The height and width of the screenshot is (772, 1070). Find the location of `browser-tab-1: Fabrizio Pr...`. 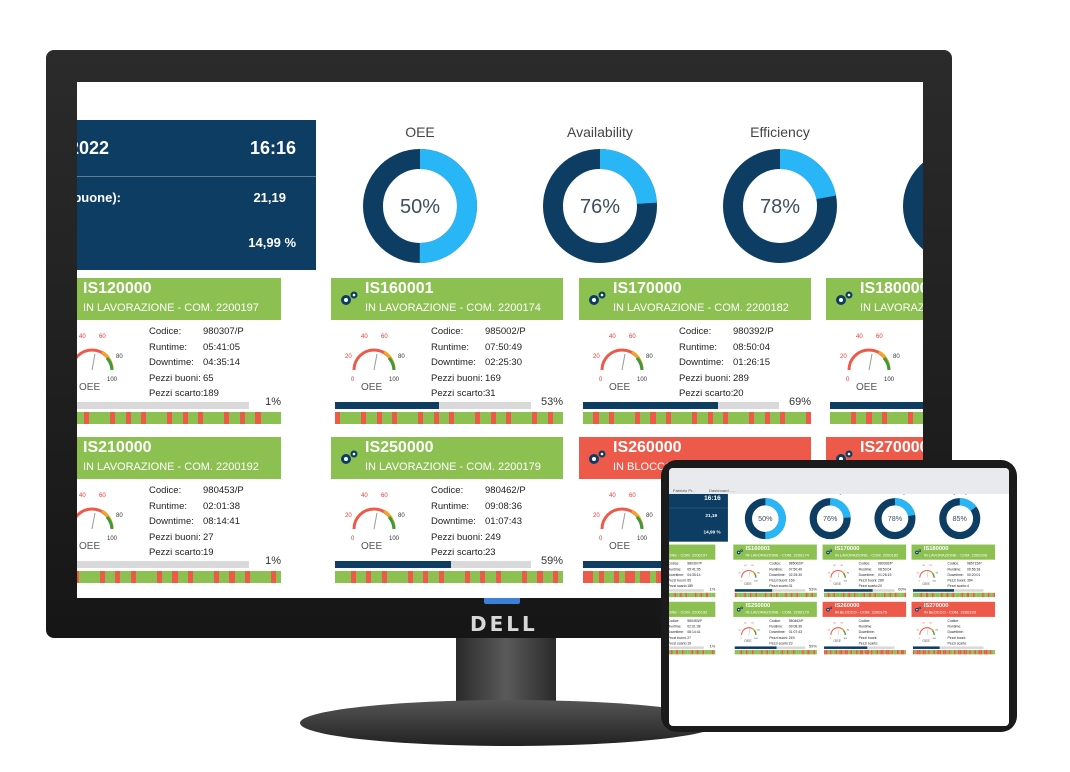

browser-tab-1: Fabrizio Pr... is located at coordinates (684, 490).